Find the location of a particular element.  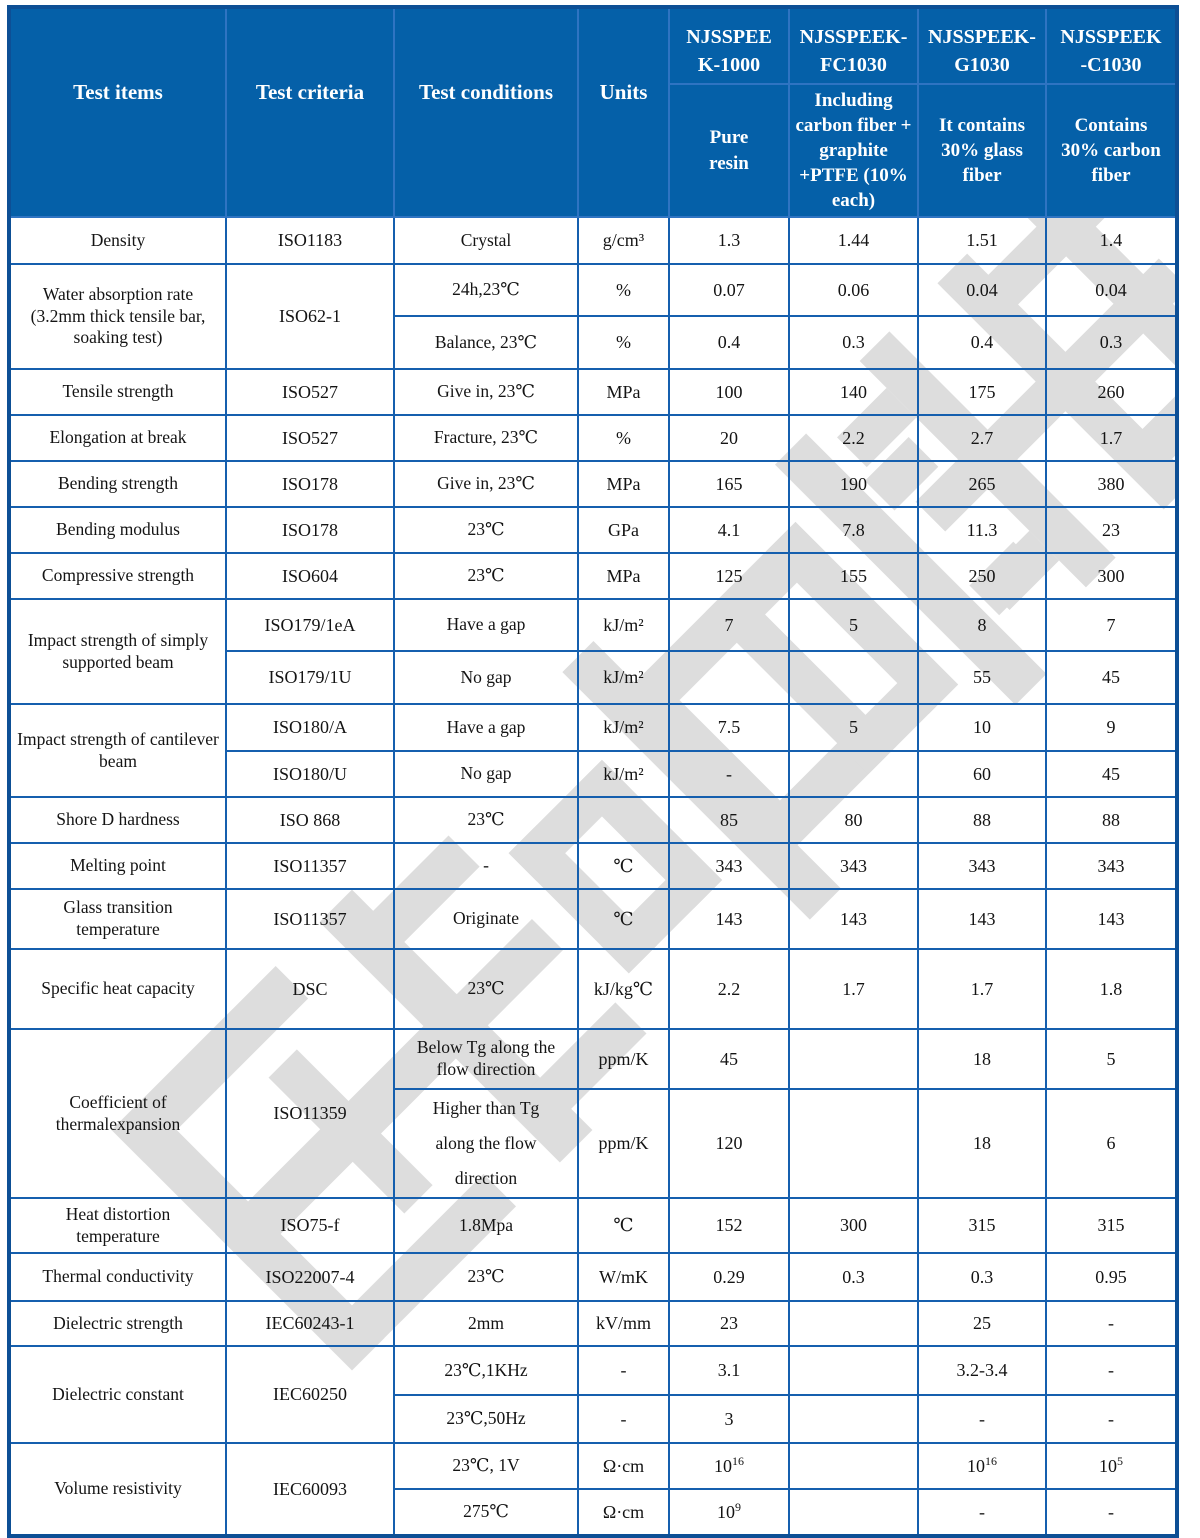

cell-condition: Have a gap is located at coordinates (486, 727).